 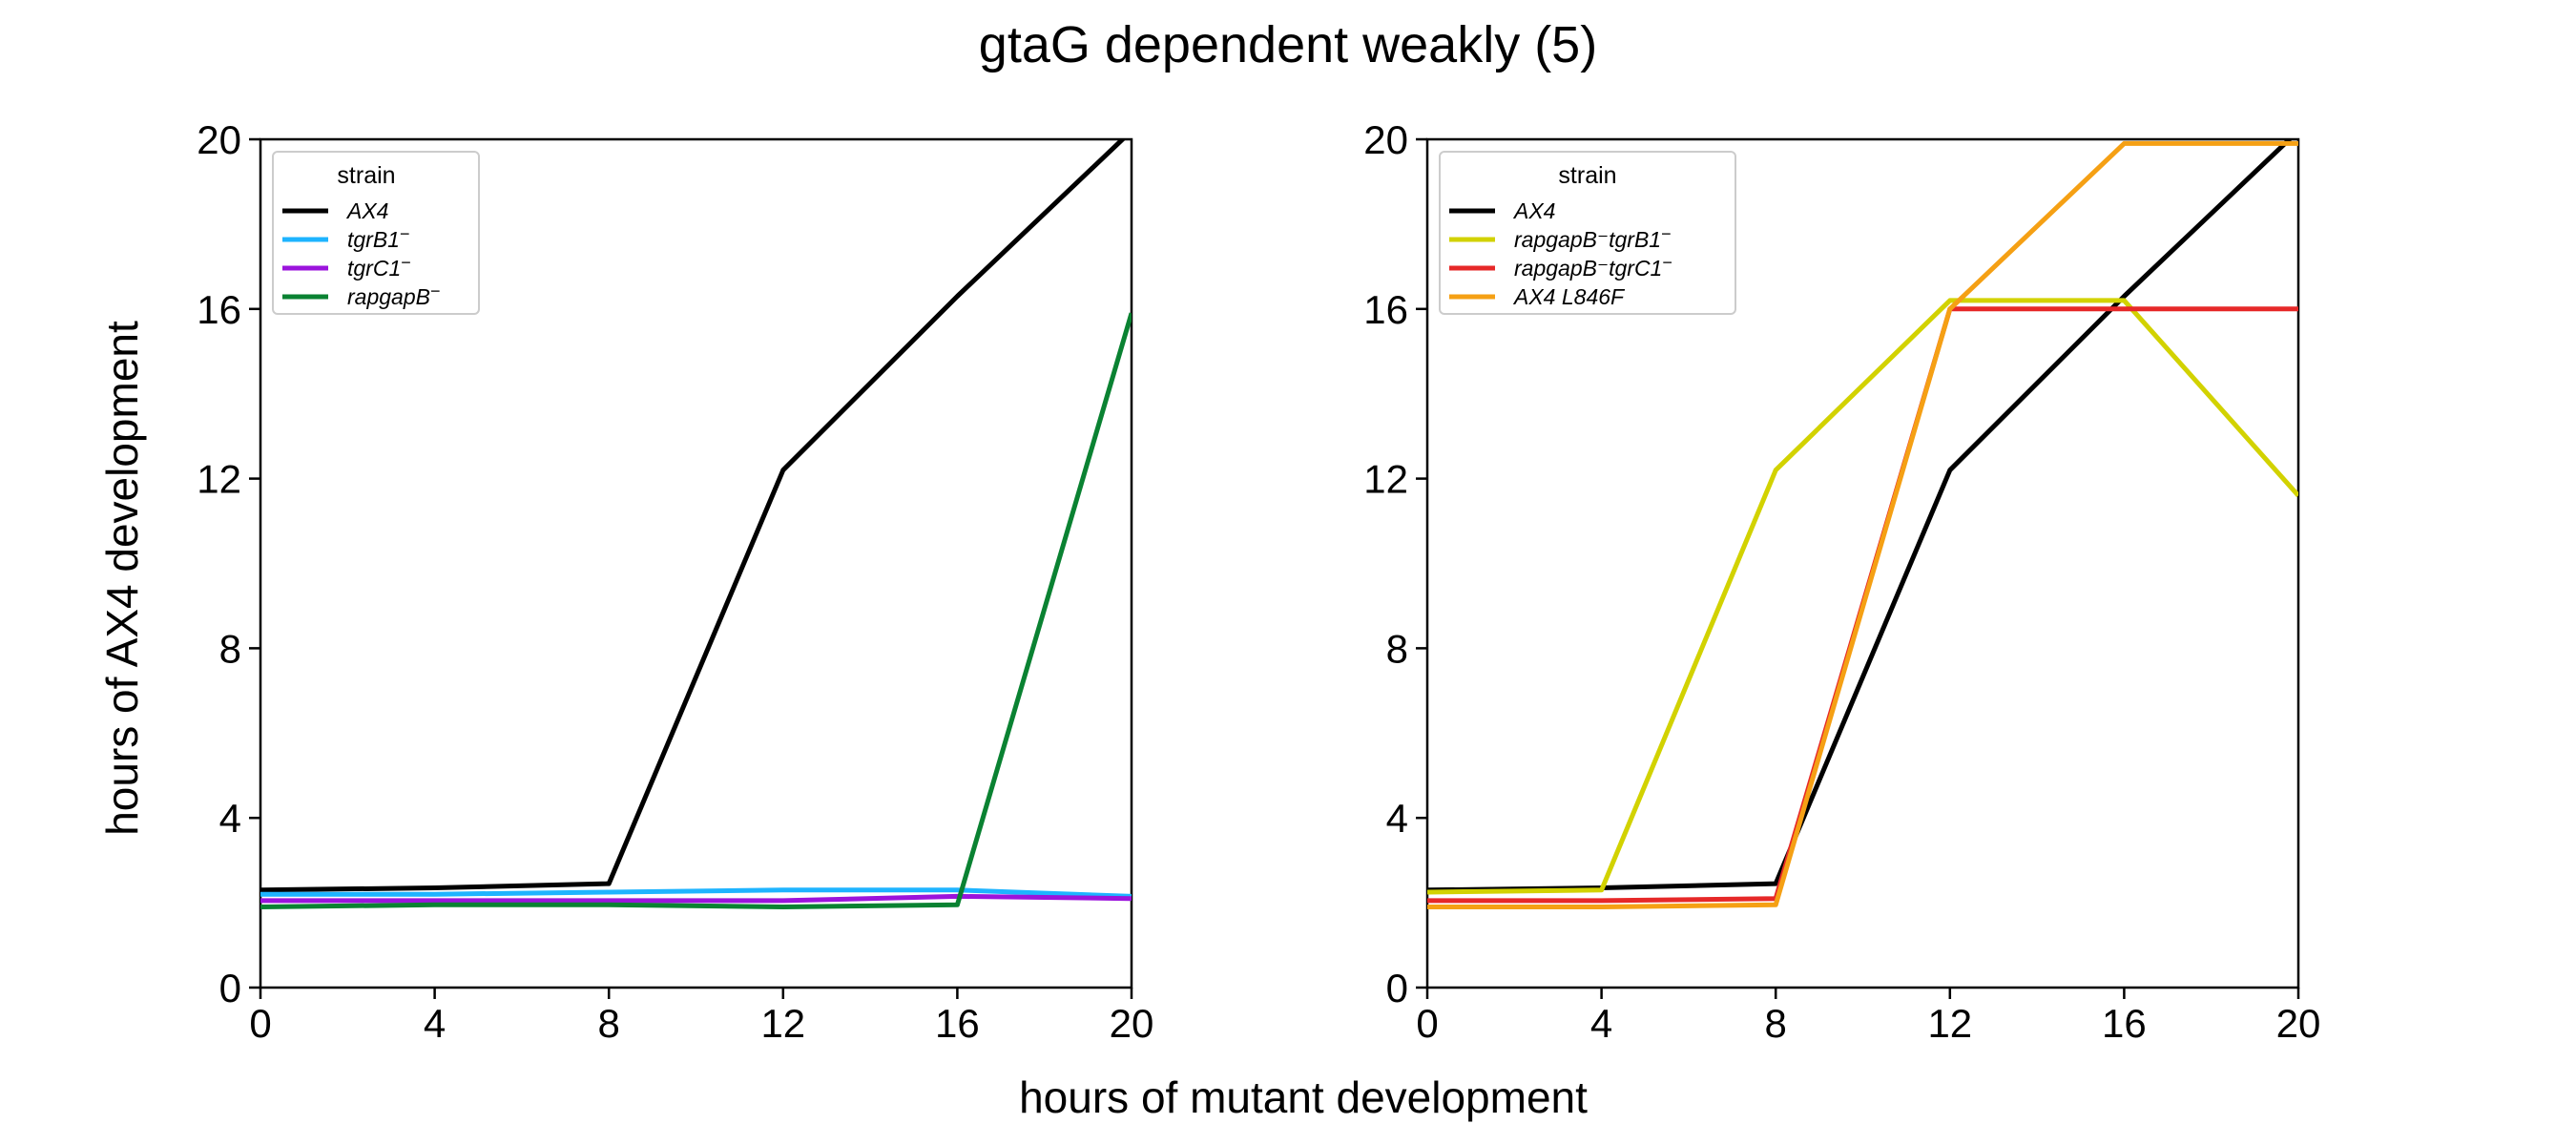 What do you see at coordinates (393, 295) in the screenshot?
I see `legend-label: rapgapB−` at bounding box center [393, 295].